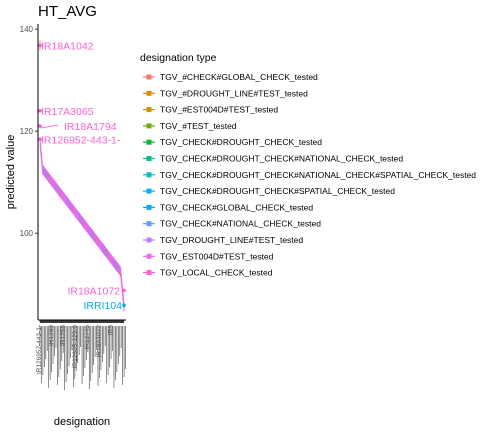 This screenshot has height=432, width=504. I want to click on legend-label: TGV_#DROUGHT_LINE#TEST_tested, so click(234, 93).